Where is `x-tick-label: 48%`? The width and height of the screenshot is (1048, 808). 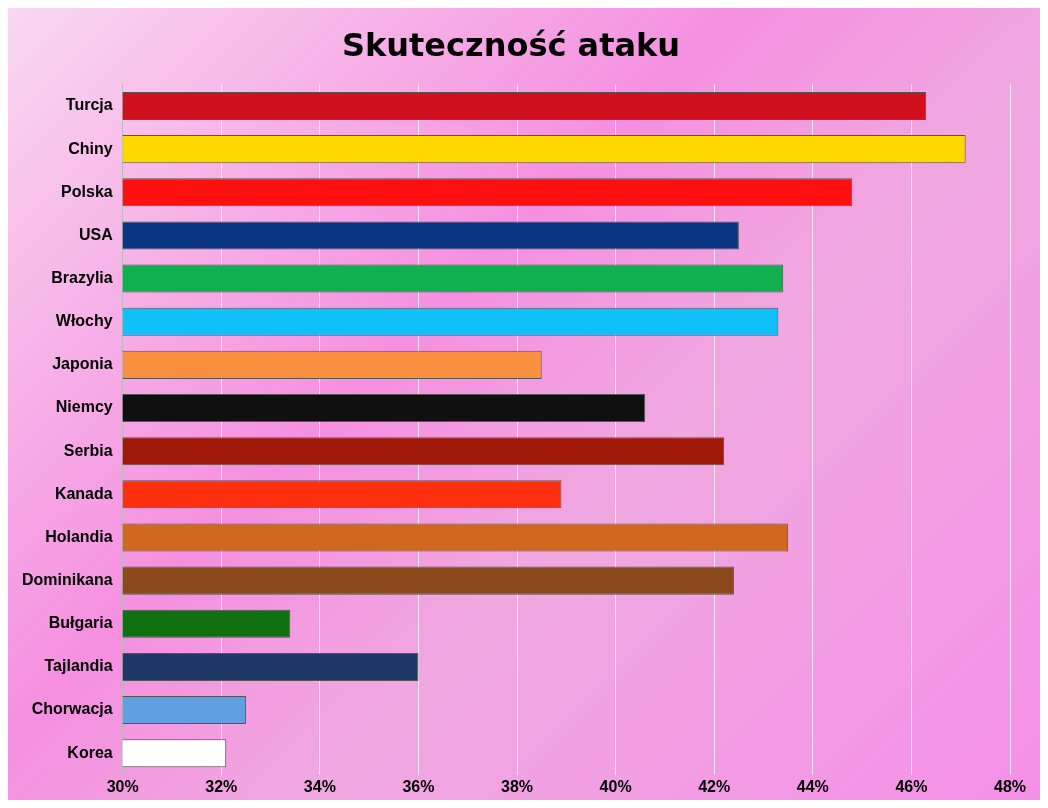 x-tick-label: 48% is located at coordinates (1010, 786).